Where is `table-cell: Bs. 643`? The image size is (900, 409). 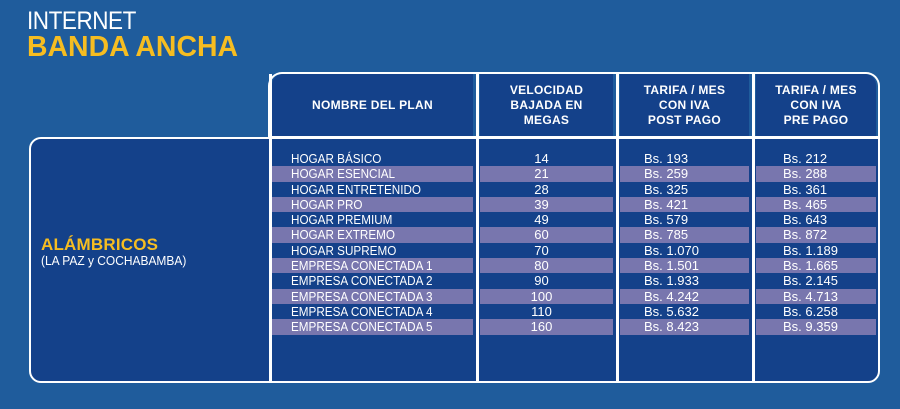
table-cell: Bs. 643 is located at coordinates (805, 220).